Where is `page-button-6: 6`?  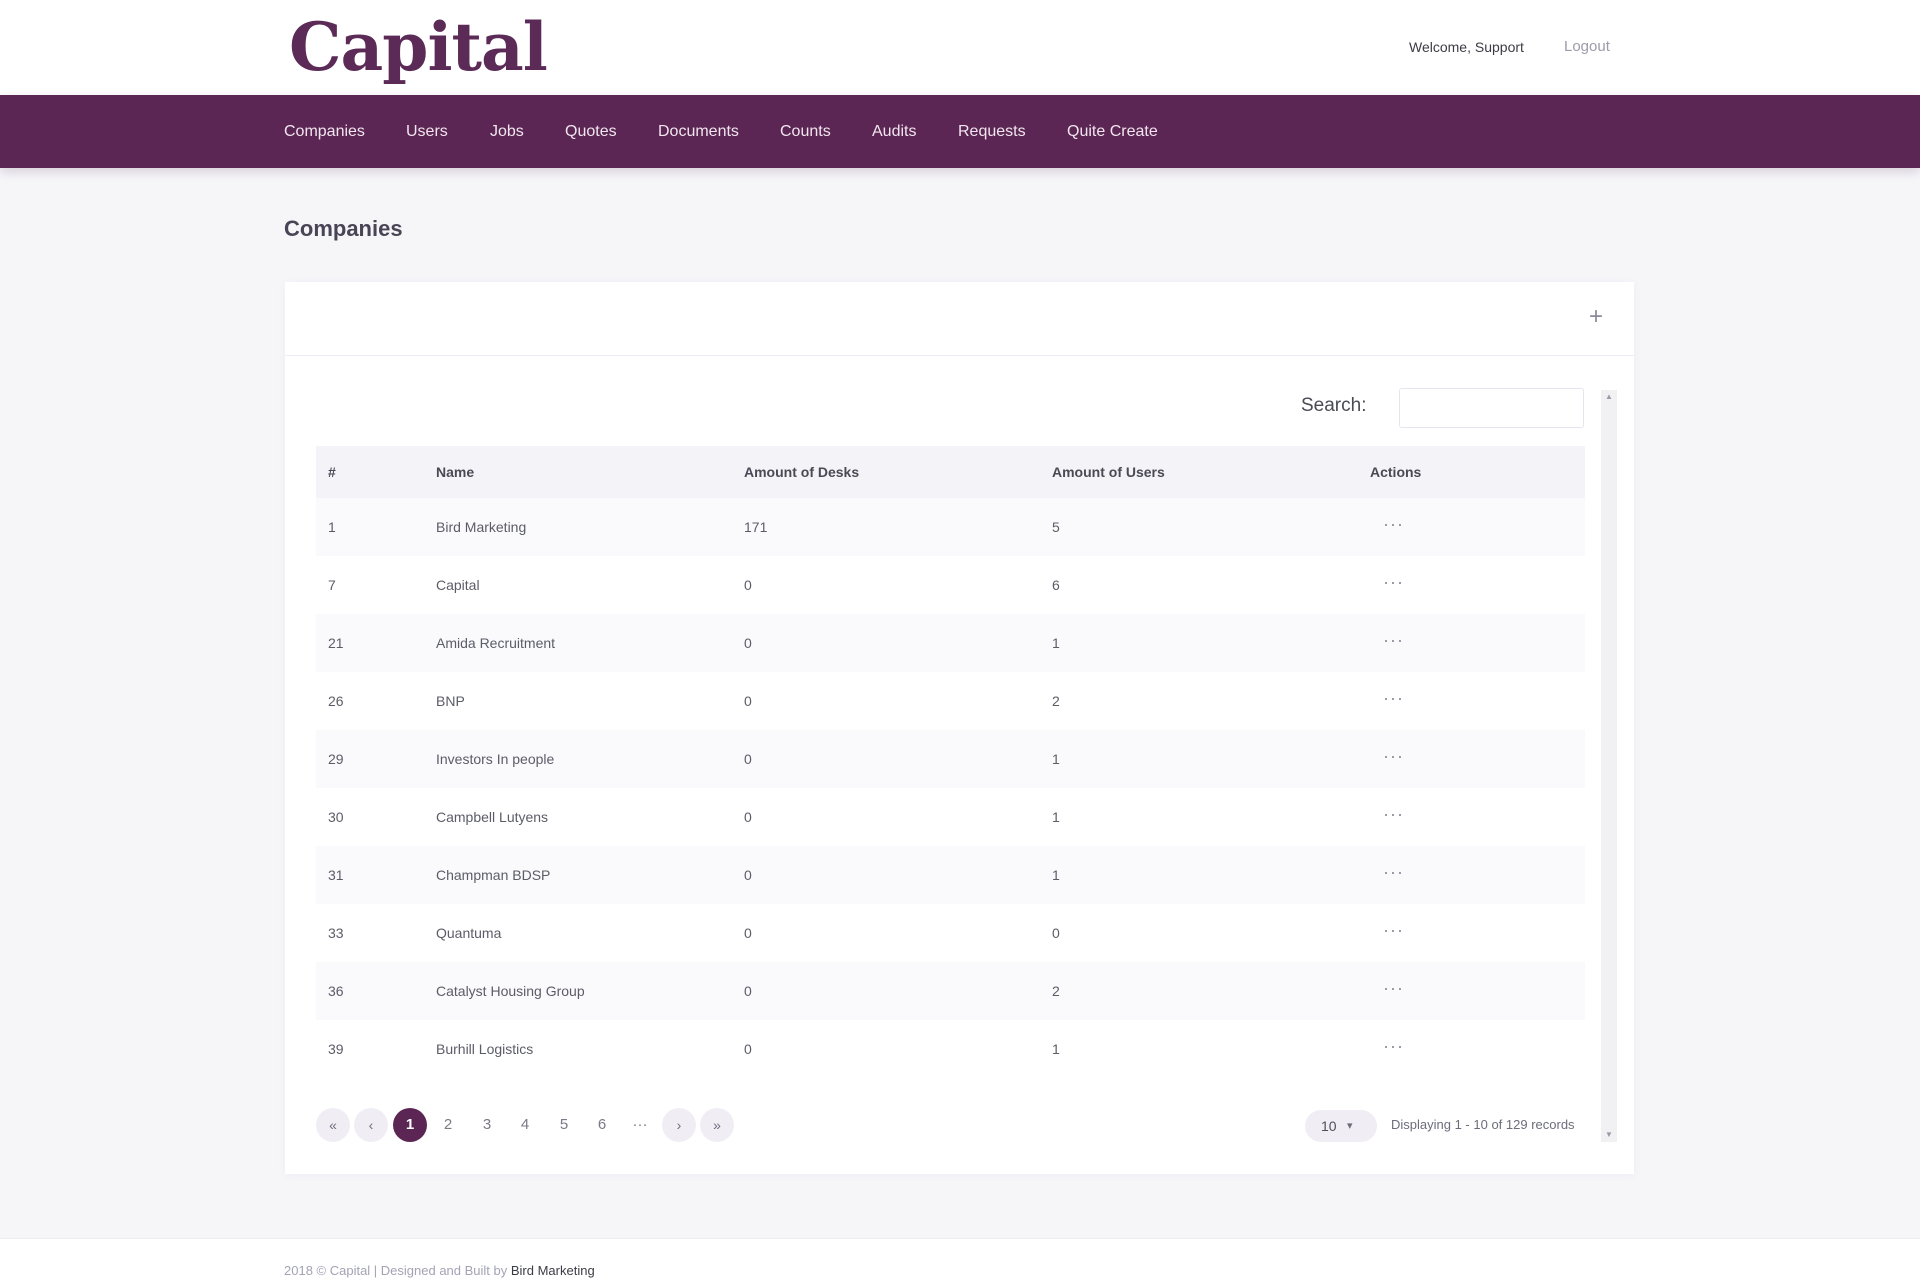 page-button-6: 6 is located at coordinates (602, 1124).